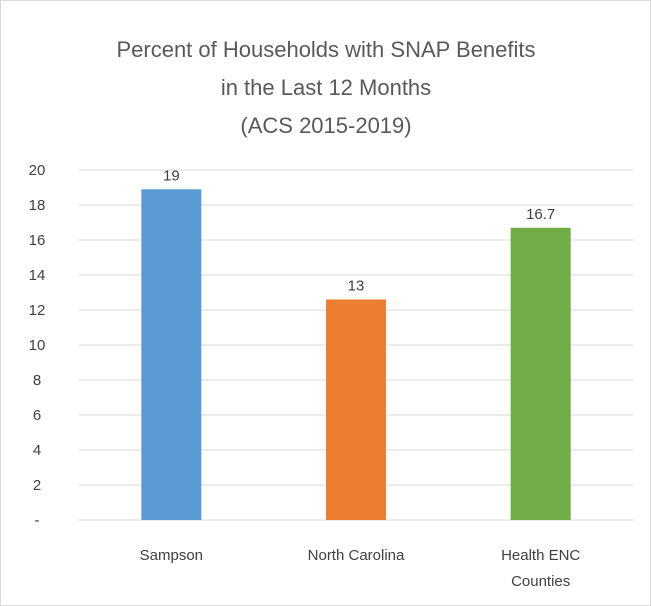 This screenshot has width=651, height=606. Describe the element at coordinates (360, 568) in the screenshot. I see `x-axis-category-labels: Sampson North Carolina Health ENC Counties` at that location.